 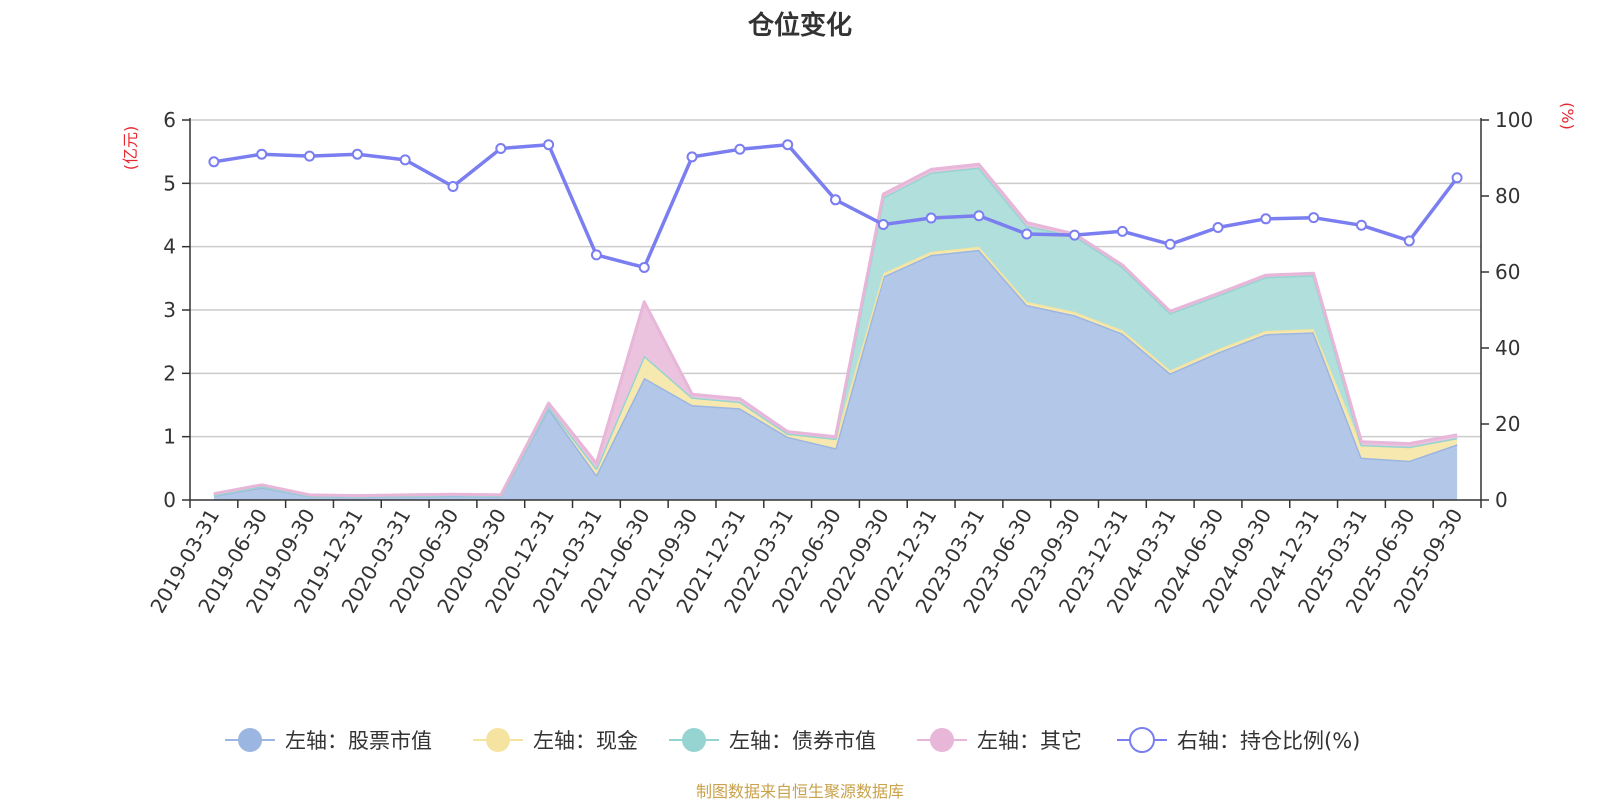 What do you see at coordinates (169, 120) in the screenshot?
I see `left-axis-tick-label: 6` at bounding box center [169, 120].